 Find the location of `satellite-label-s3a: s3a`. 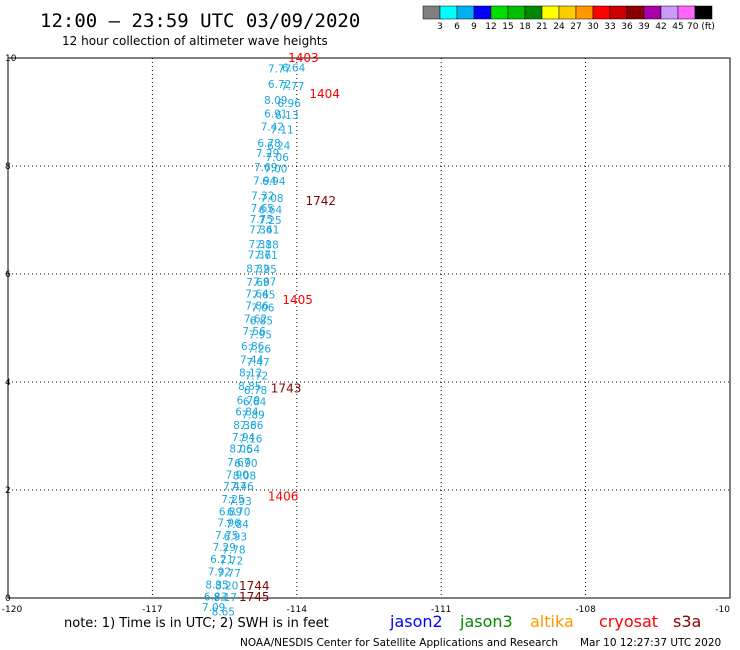

satellite-label-s3a: s3a is located at coordinates (687, 621).